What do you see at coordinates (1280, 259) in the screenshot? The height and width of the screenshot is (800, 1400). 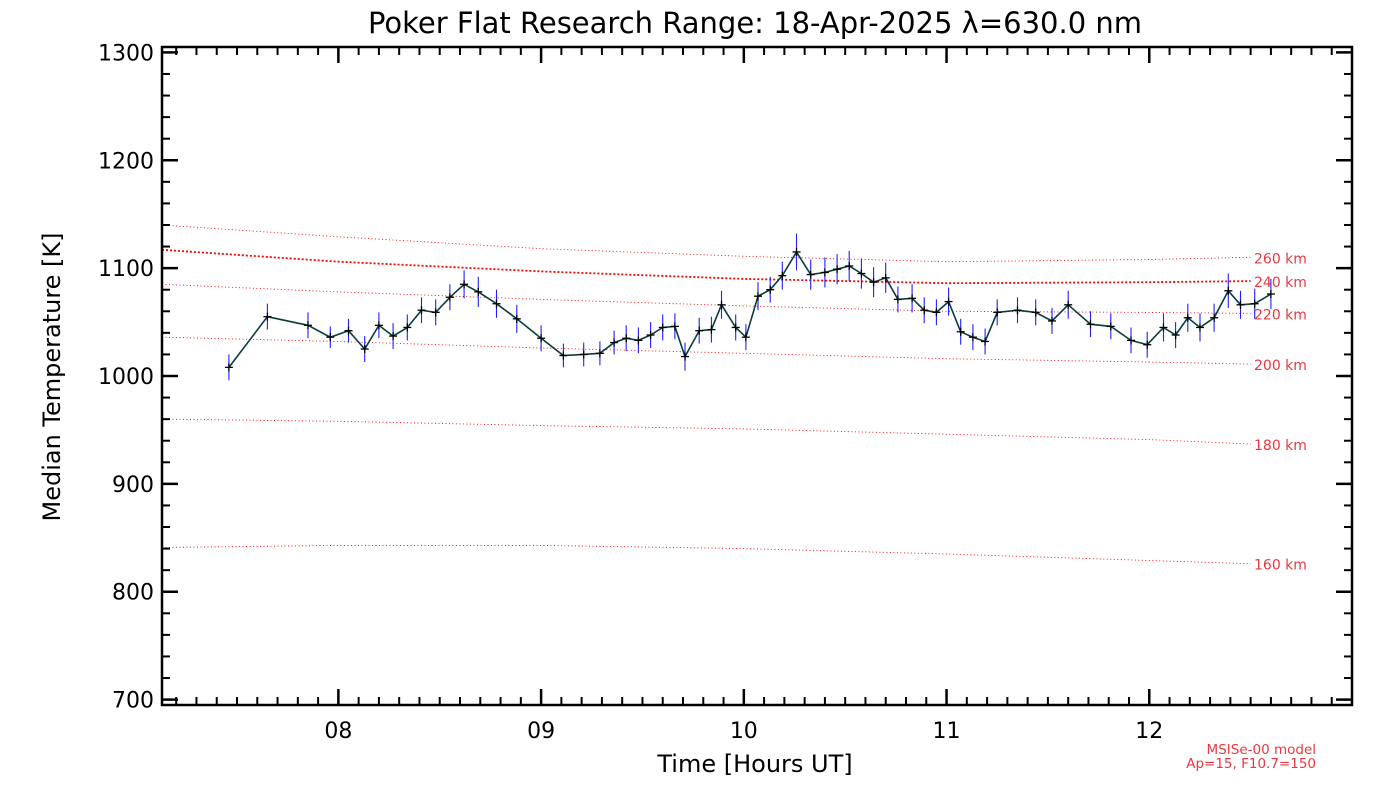 I see `model-line-label: 260 km` at bounding box center [1280, 259].